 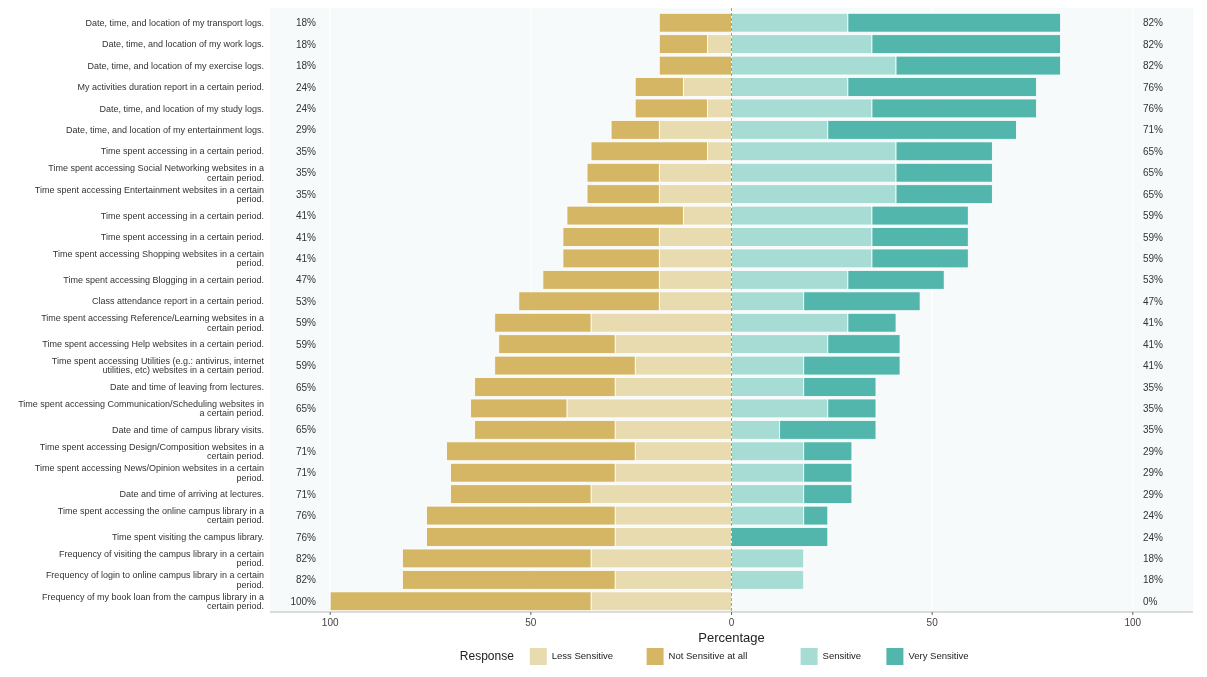 I want to click on y-tick-label: Date, time, and location of my study logs., so click(x=181, y=108).